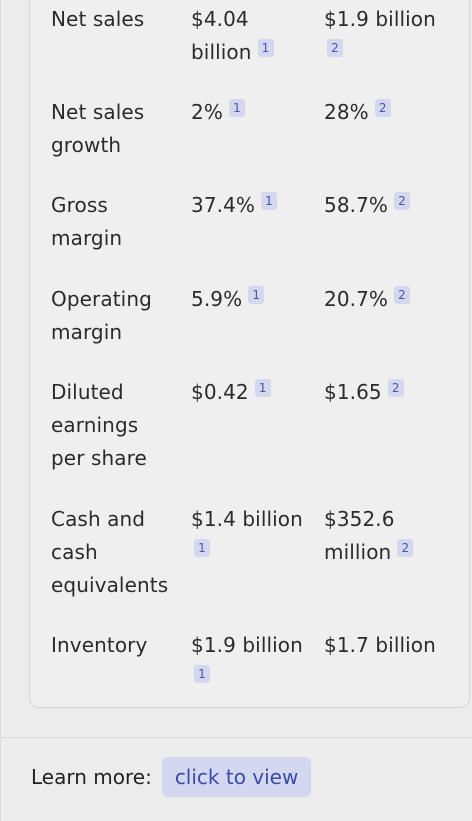 The height and width of the screenshot is (821, 472). I want to click on cell-company-1: $1.4 billion 1, so click(247, 532).